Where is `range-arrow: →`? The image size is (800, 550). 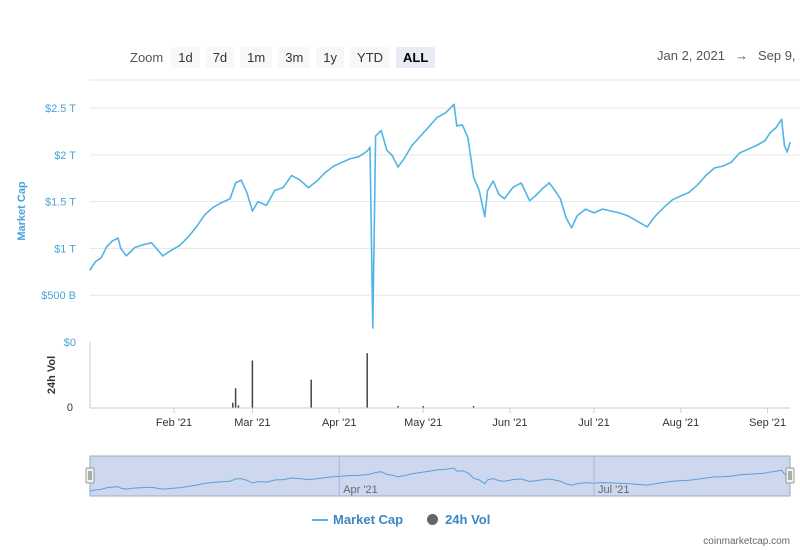 range-arrow: → is located at coordinates (741, 55).